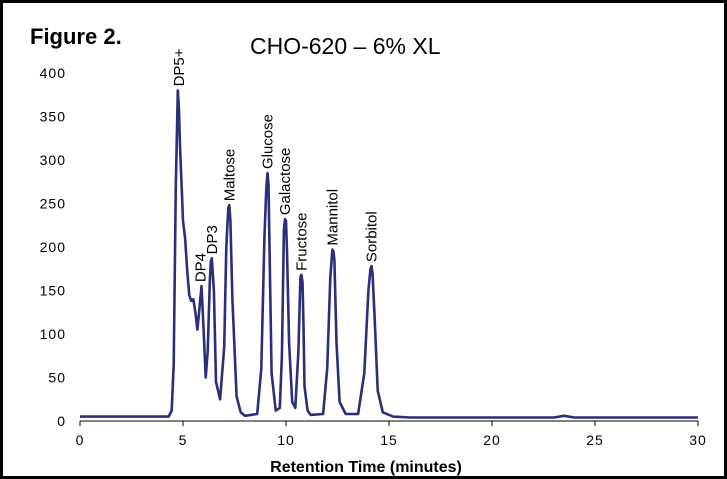 The image size is (727, 479). I want to click on y-tick-label: 150, so click(53, 291).